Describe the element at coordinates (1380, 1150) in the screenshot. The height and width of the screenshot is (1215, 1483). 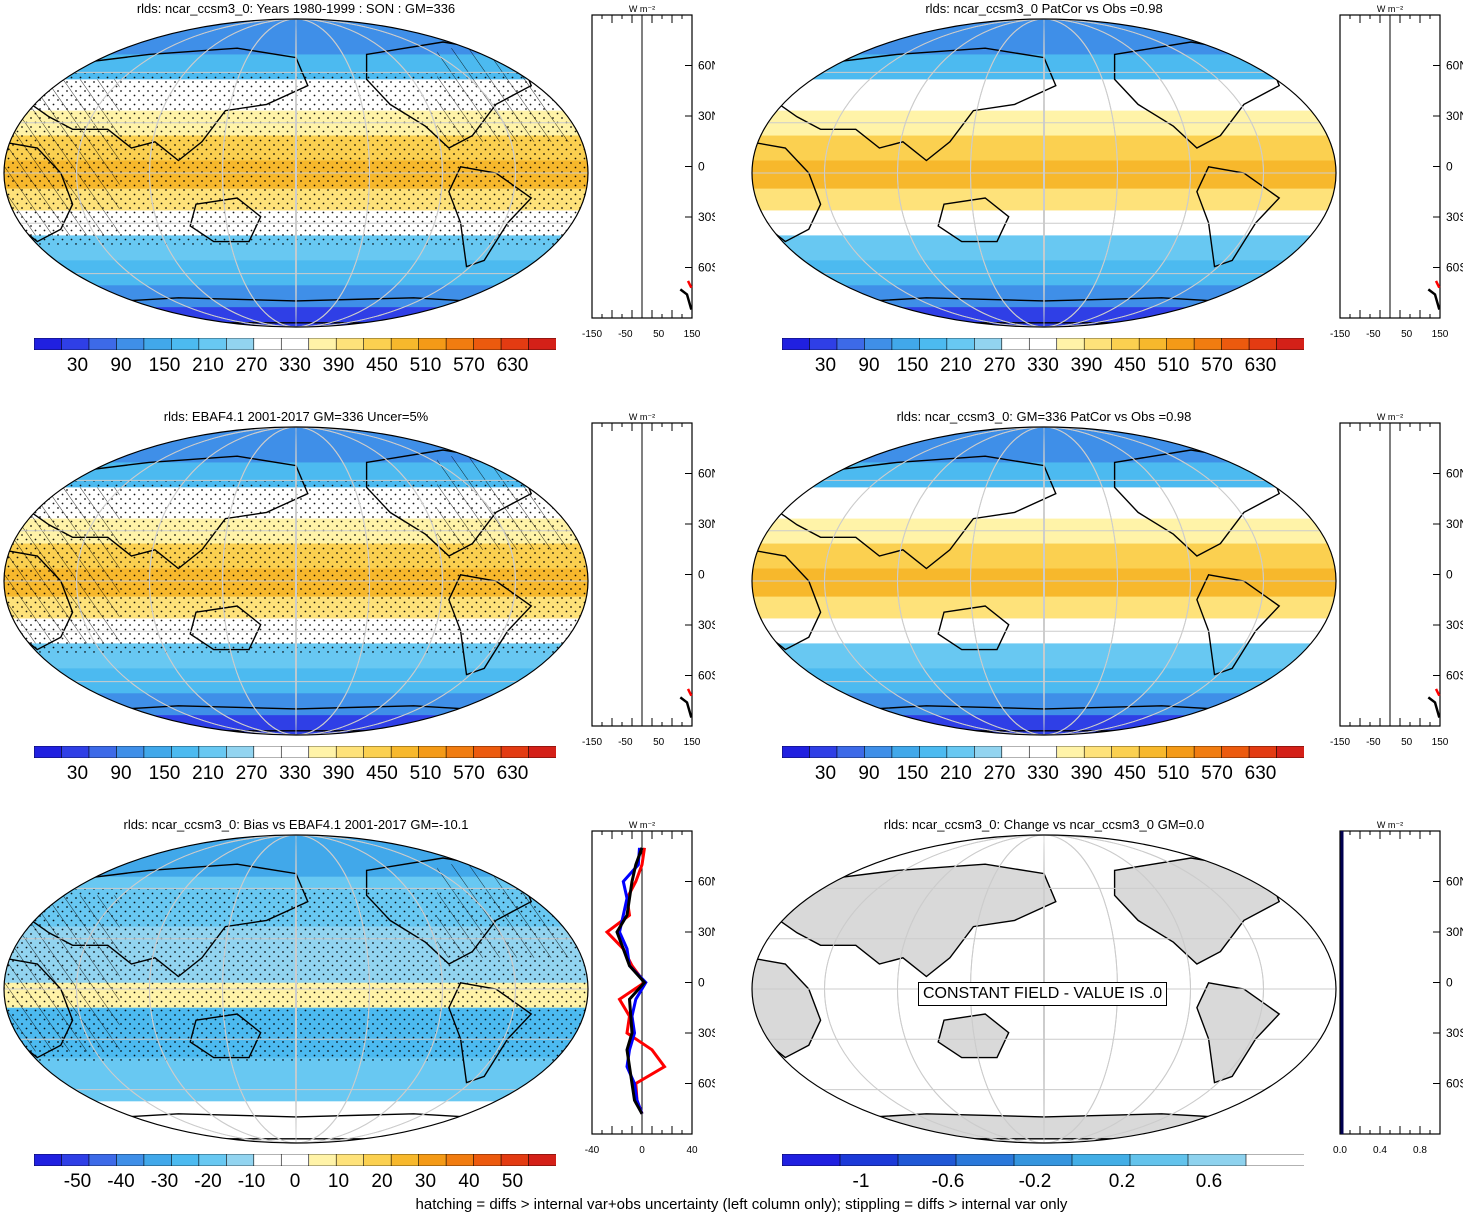
I see `zonal-tick-label: 0.4` at that location.